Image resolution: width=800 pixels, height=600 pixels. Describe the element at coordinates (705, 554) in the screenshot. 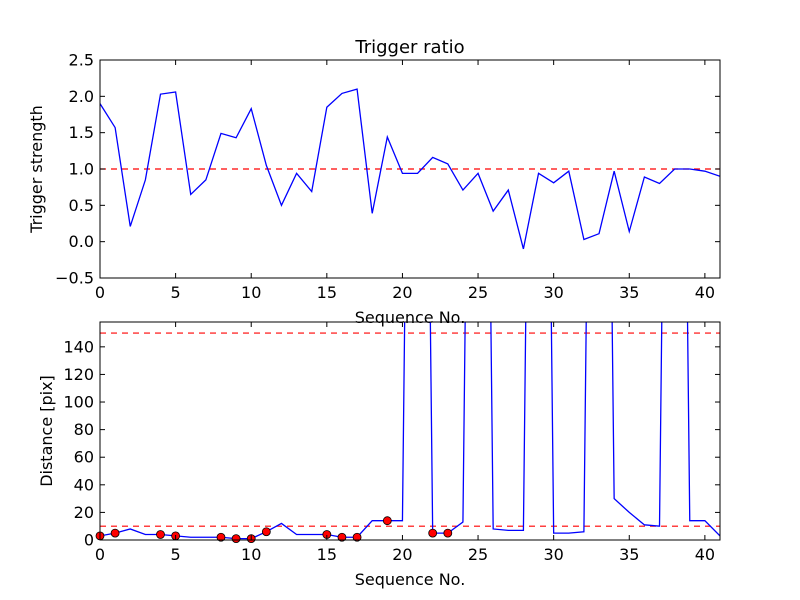

I see `bot-x-tick-label: 40` at that location.